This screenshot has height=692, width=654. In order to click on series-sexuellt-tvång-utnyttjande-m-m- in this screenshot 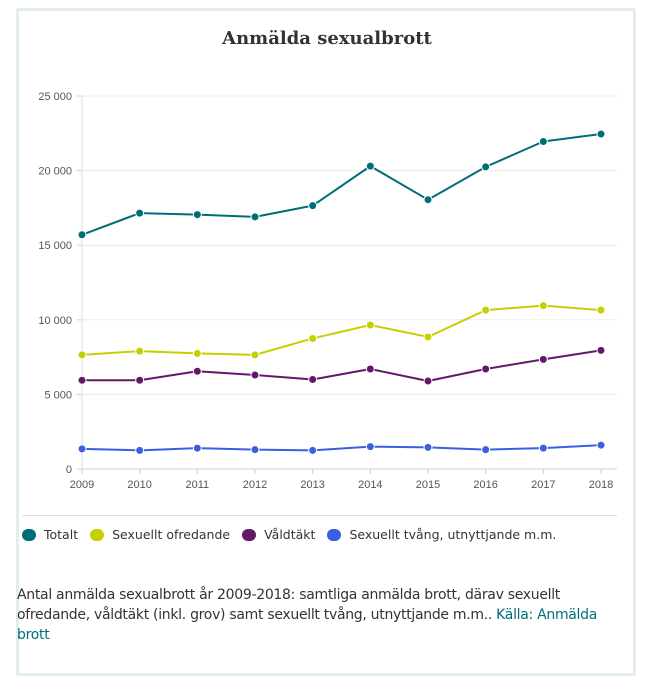, I will do `click(341, 447)`.